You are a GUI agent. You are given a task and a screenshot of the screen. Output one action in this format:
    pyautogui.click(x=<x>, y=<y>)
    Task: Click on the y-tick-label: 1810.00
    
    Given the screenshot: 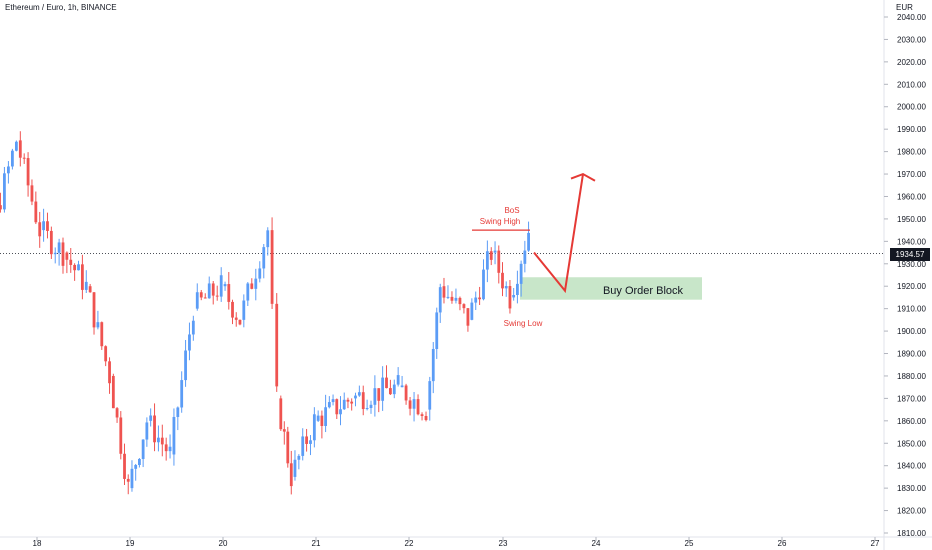 What is the action you would take?
    pyautogui.click(x=911, y=533)
    